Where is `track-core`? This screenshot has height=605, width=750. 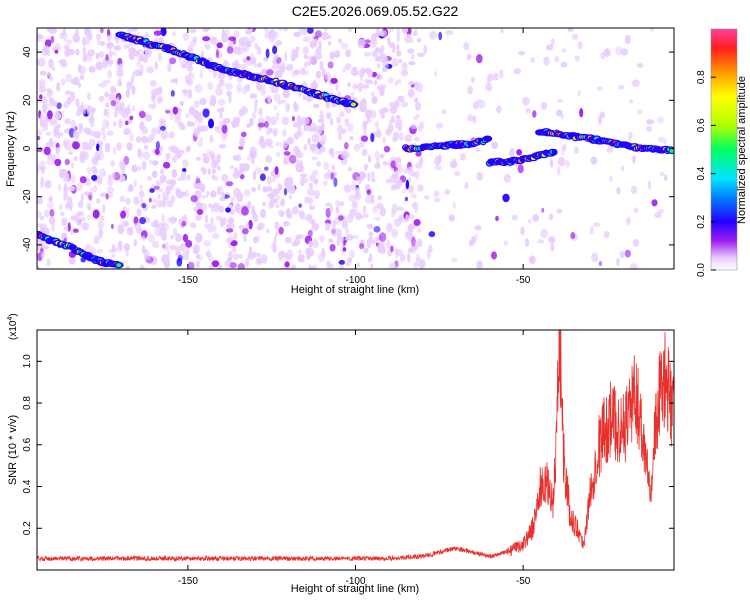
track-core is located at coordinates (671, 151).